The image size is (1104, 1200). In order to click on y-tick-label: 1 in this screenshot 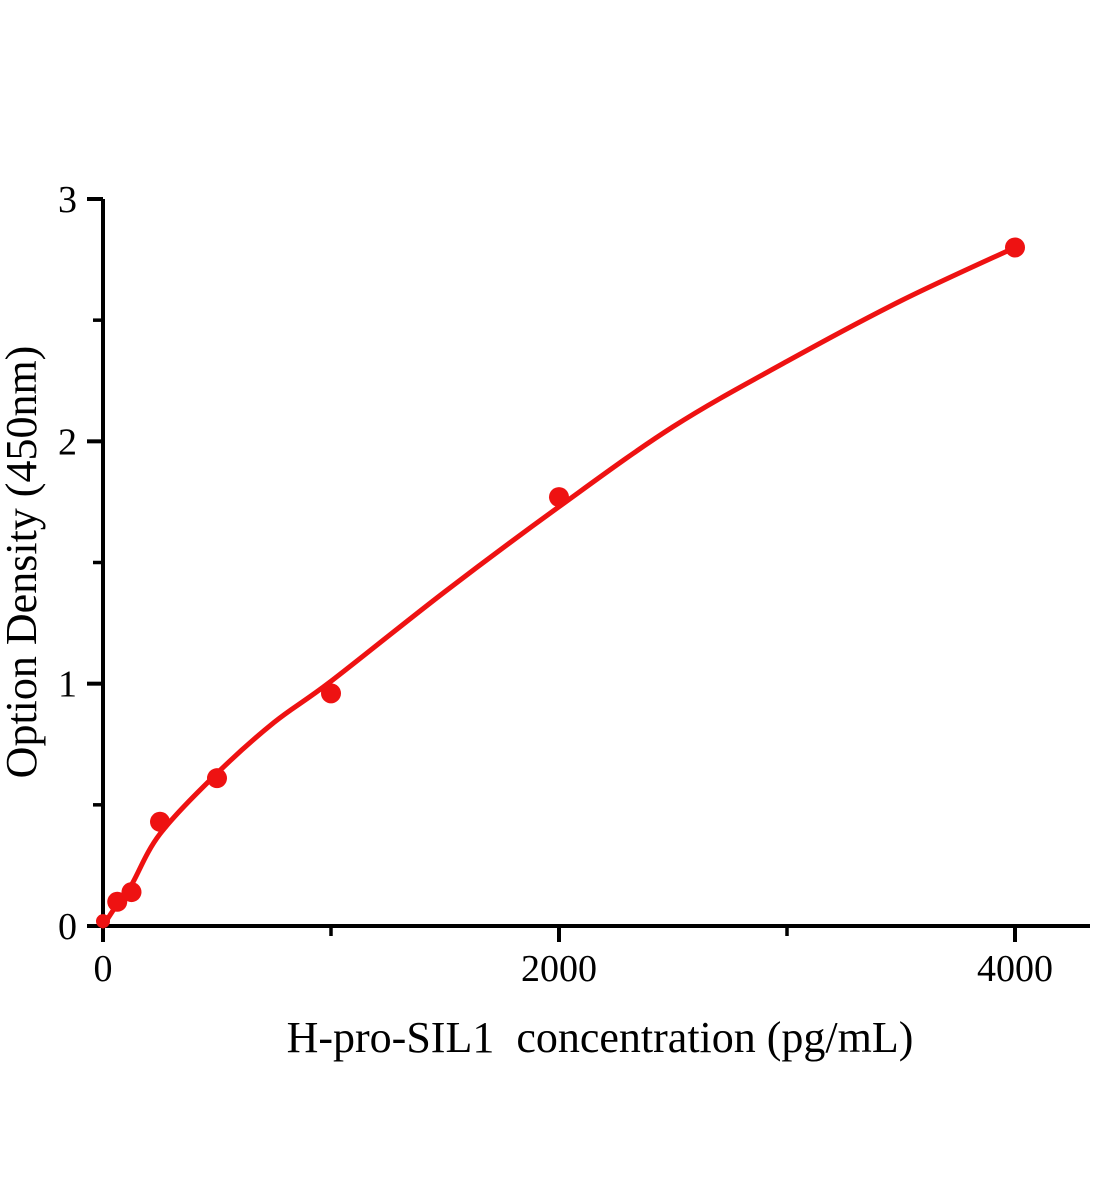, I will do `click(67, 685)`.